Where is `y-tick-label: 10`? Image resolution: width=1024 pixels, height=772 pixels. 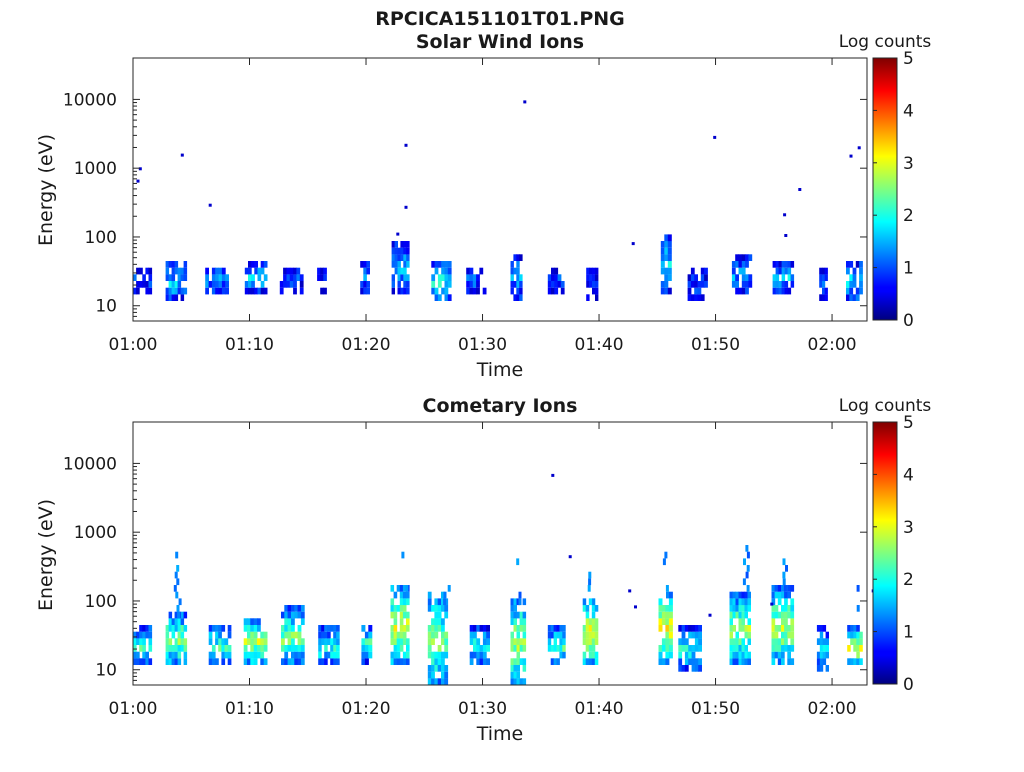 y-tick-label: 10 is located at coordinates (106, 671).